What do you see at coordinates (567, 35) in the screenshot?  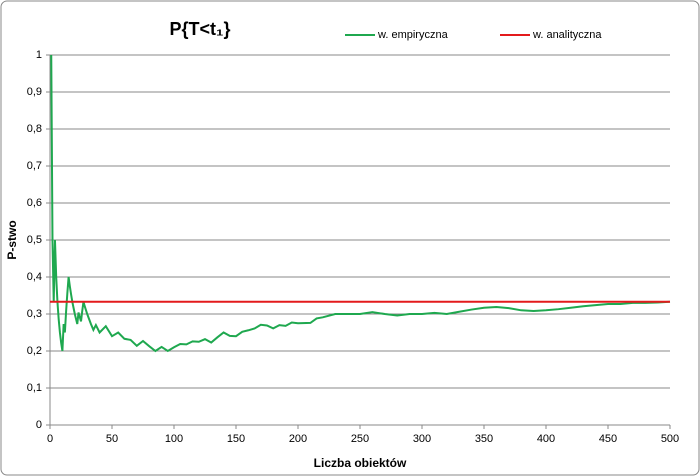 I see `legend-label: w. analityczna` at bounding box center [567, 35].